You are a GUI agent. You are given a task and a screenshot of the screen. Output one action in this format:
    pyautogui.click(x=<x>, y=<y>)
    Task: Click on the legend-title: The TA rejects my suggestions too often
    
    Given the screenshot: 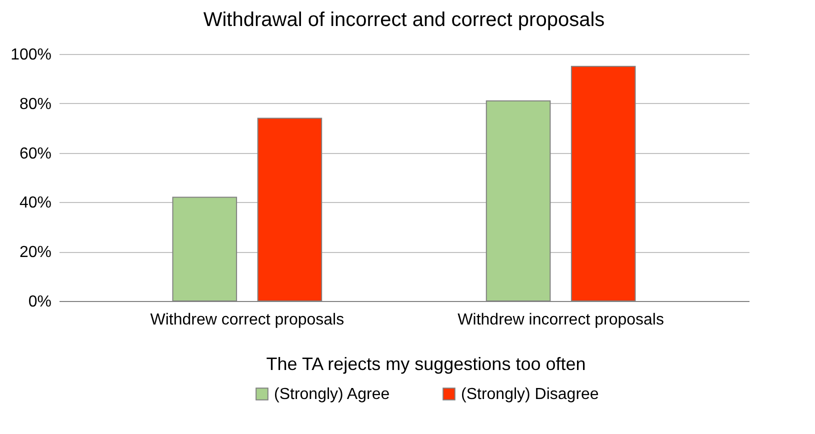 What is the action you would take?
    pyautogui.click(x=426, y=364)
    